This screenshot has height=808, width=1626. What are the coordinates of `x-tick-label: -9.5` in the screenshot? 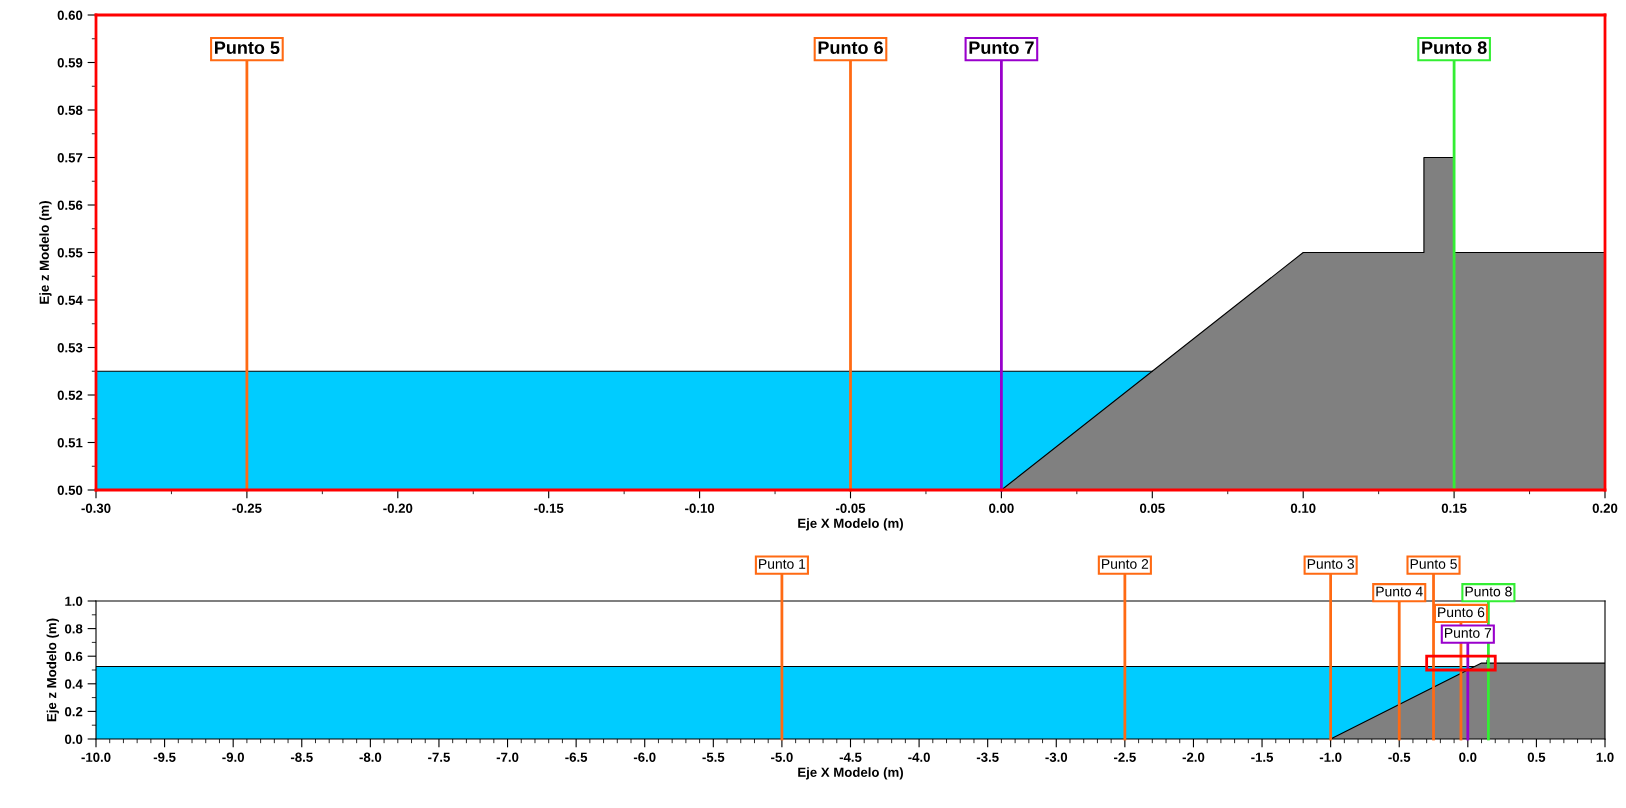 It's located at (164, 757).